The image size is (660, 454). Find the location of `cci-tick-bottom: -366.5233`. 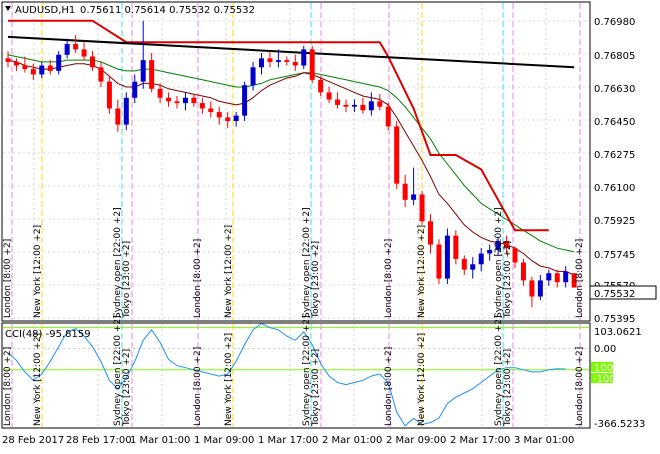

cci-tick-bottom: -366.5233 is located at coordinates (619, 424).